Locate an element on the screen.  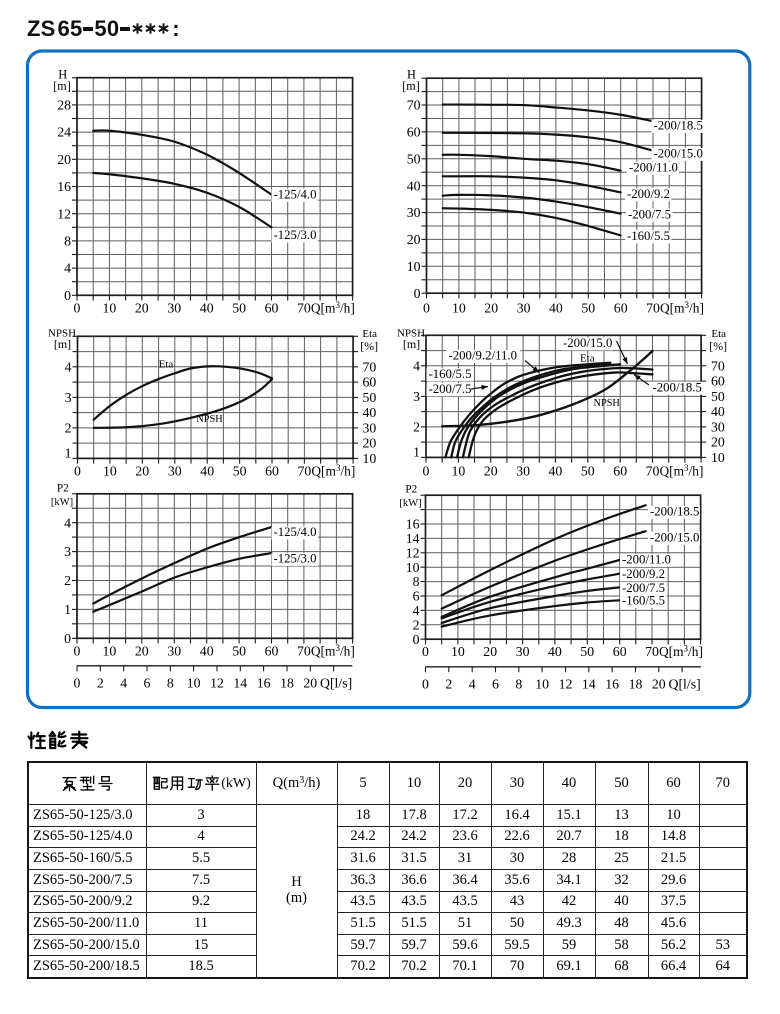
svg-text: 16 is located at coordinates (64, 186).